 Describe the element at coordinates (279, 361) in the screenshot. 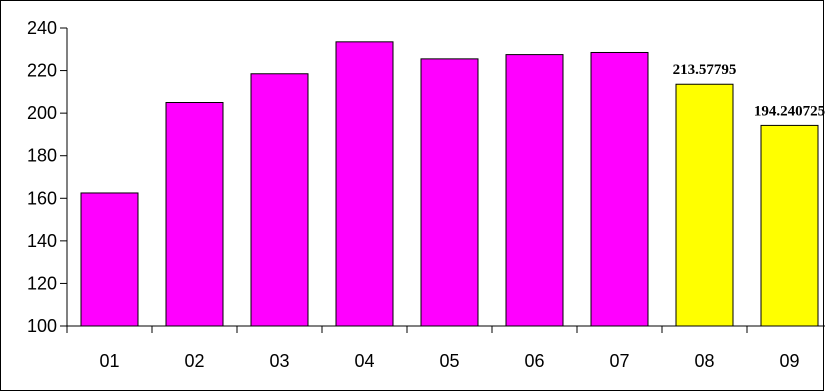

I see `x-tick-label: 03` at that location.